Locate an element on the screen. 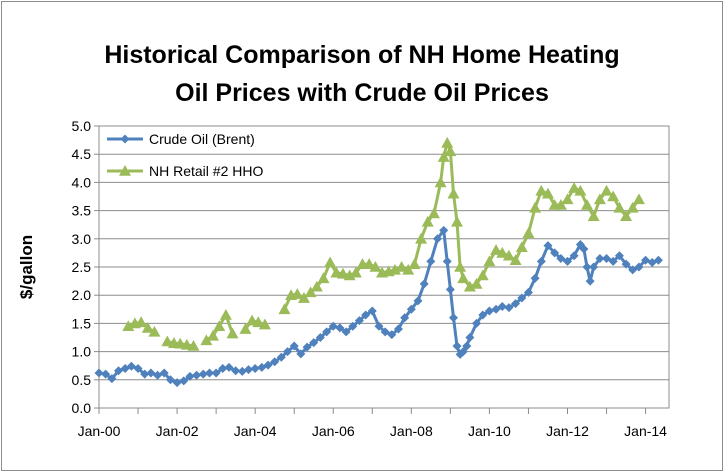 The height and width of the screenshot is (474, 726). legend-item-crude-oil: Crude Oil (Brent) is located at coordinates (181, 139).